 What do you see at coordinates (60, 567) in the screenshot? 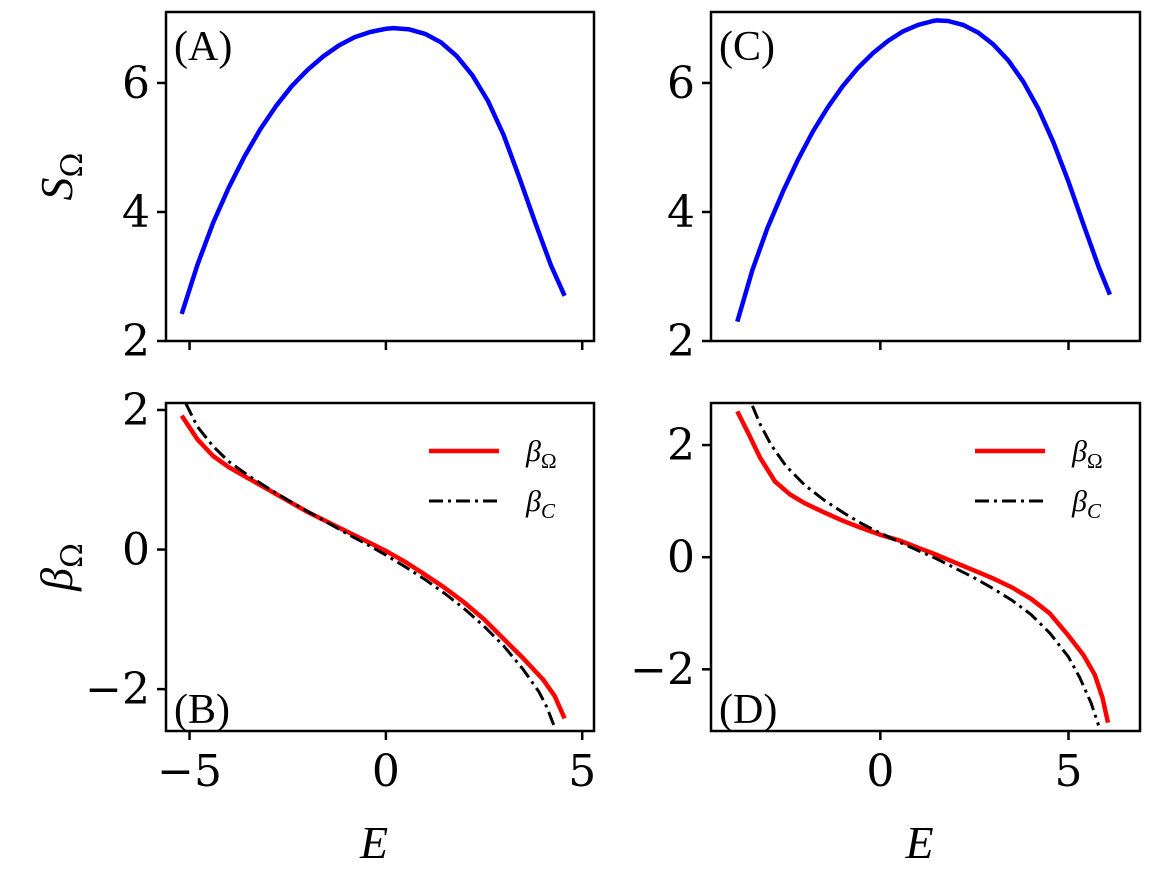
I see `y-axis-label: βΩ` at bounding box center [60, 567].